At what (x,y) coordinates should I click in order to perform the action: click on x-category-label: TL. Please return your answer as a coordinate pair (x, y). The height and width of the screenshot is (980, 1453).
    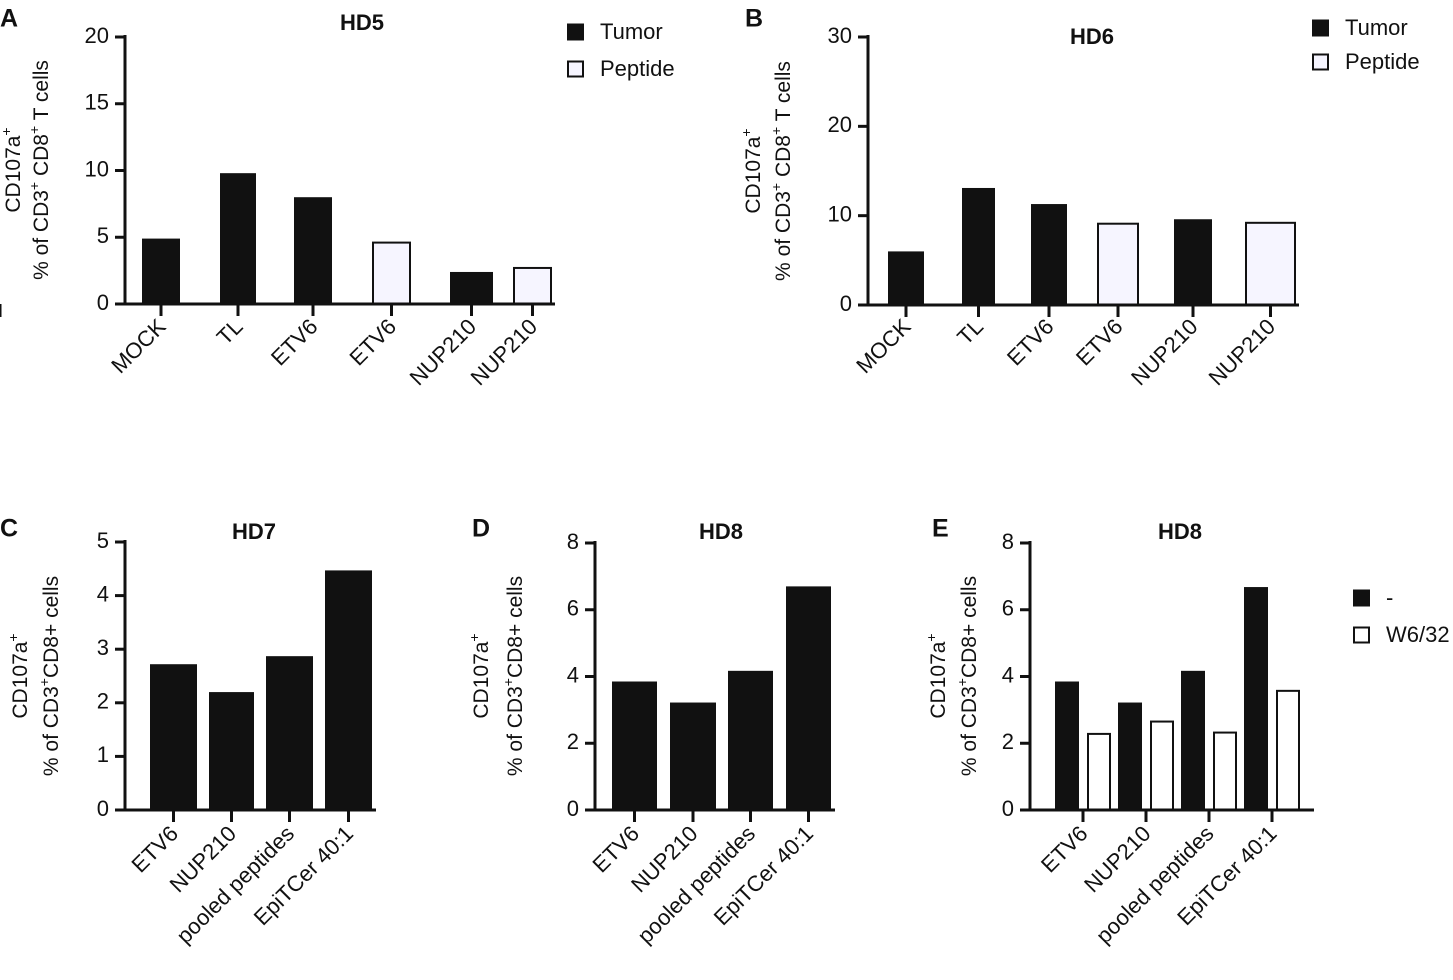
    Looking at the image, I should click on (230, 332).